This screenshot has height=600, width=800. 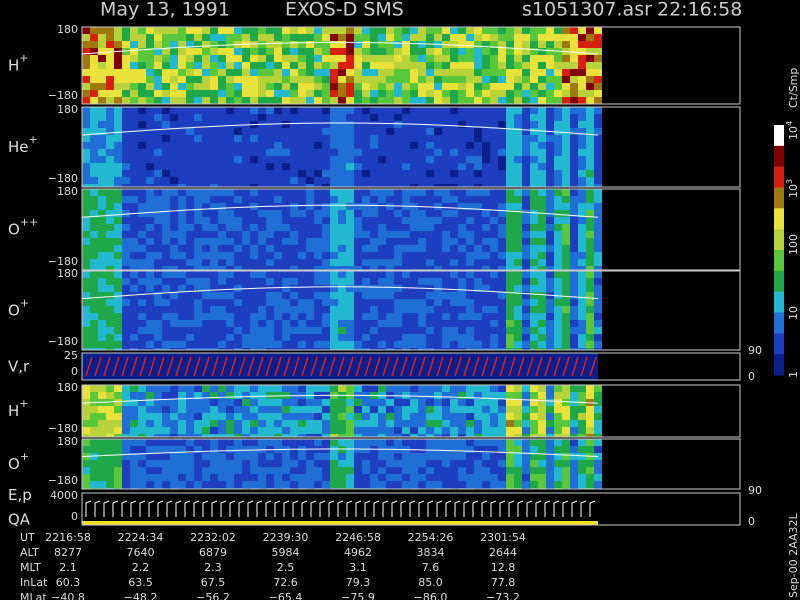 What do you see at coordinates (286, 567) in the screenshot?
I see `footer-value: 2.5` at bounding box center [286, 567].